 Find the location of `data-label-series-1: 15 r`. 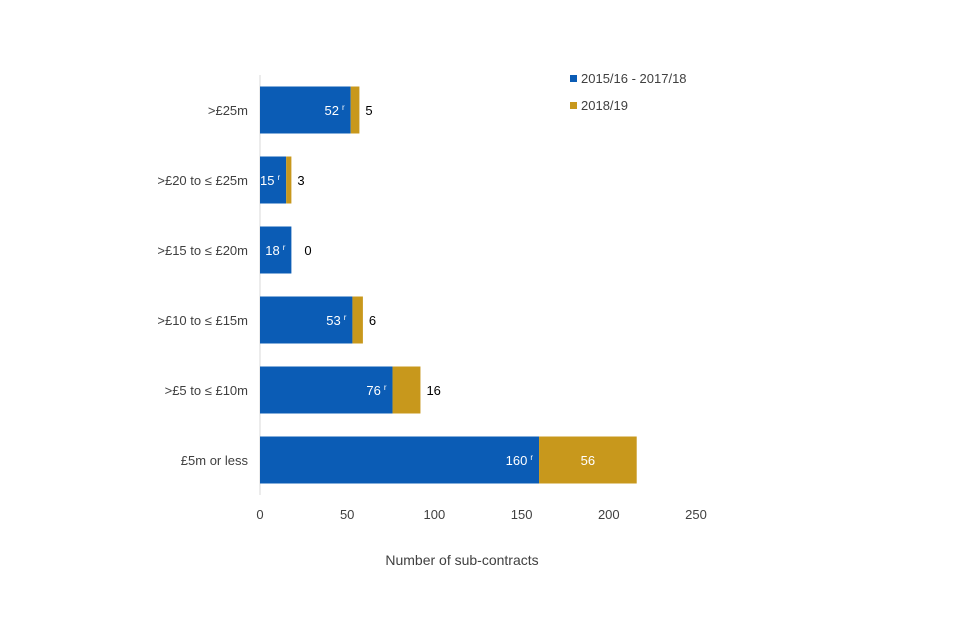

data-label-series-1: 15 r is located at coordinates (270, 180).